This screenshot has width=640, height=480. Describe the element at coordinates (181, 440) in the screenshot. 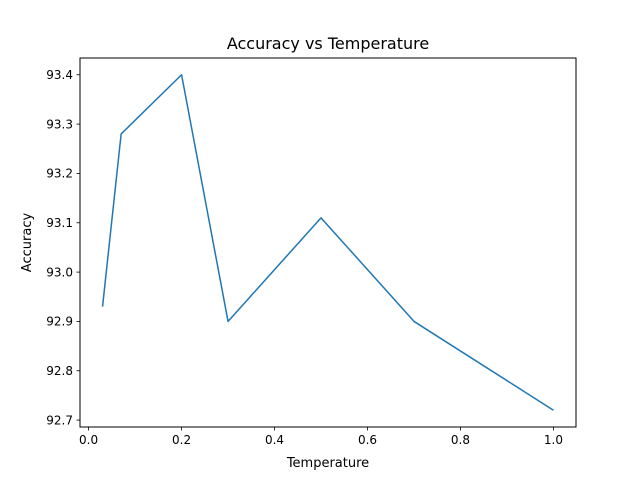

I see `x-tick-label: 0.2` at that location.